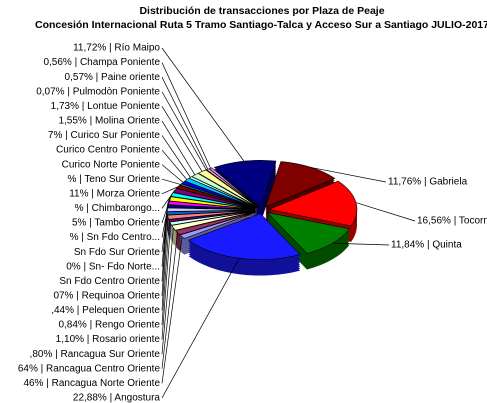  I want to click on slice-label: 11,72% | Río Maipo, so click(116, 48).